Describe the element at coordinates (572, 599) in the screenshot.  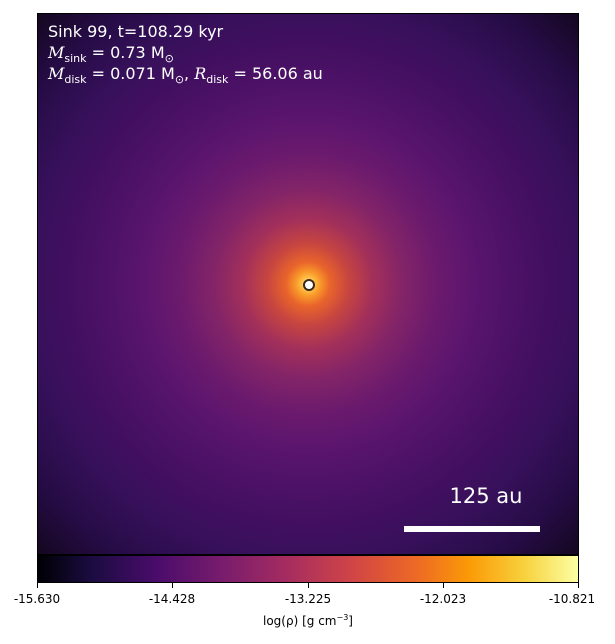
I see `colorbar-tick-label: -10.821` at that location.